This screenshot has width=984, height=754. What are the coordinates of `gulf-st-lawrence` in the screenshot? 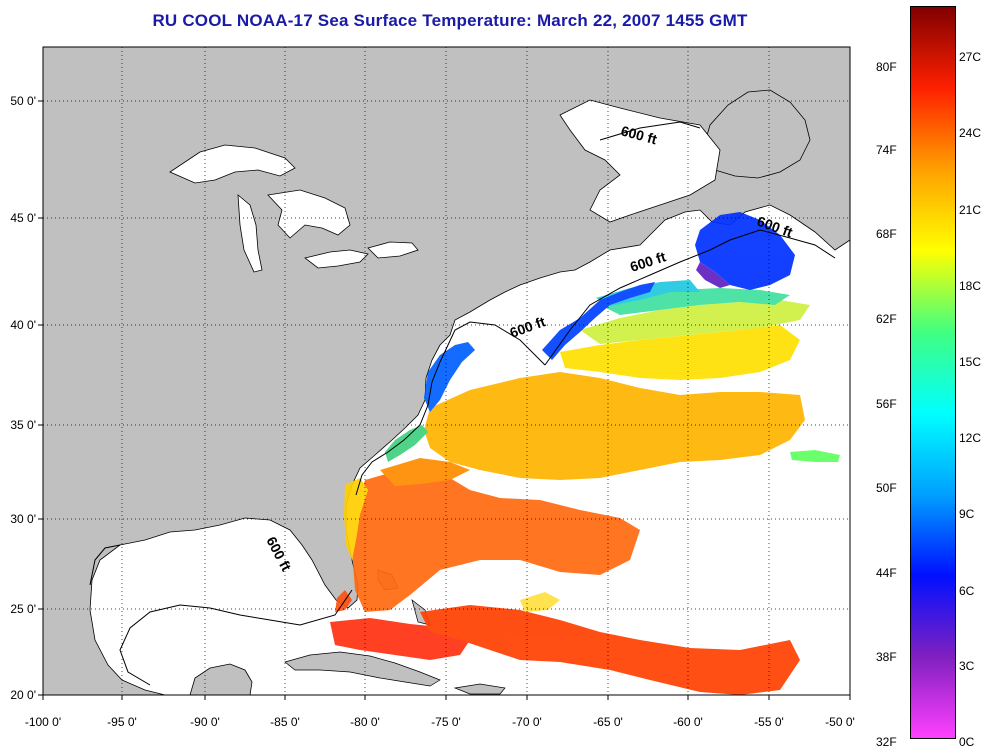 It's located at (640, 161).